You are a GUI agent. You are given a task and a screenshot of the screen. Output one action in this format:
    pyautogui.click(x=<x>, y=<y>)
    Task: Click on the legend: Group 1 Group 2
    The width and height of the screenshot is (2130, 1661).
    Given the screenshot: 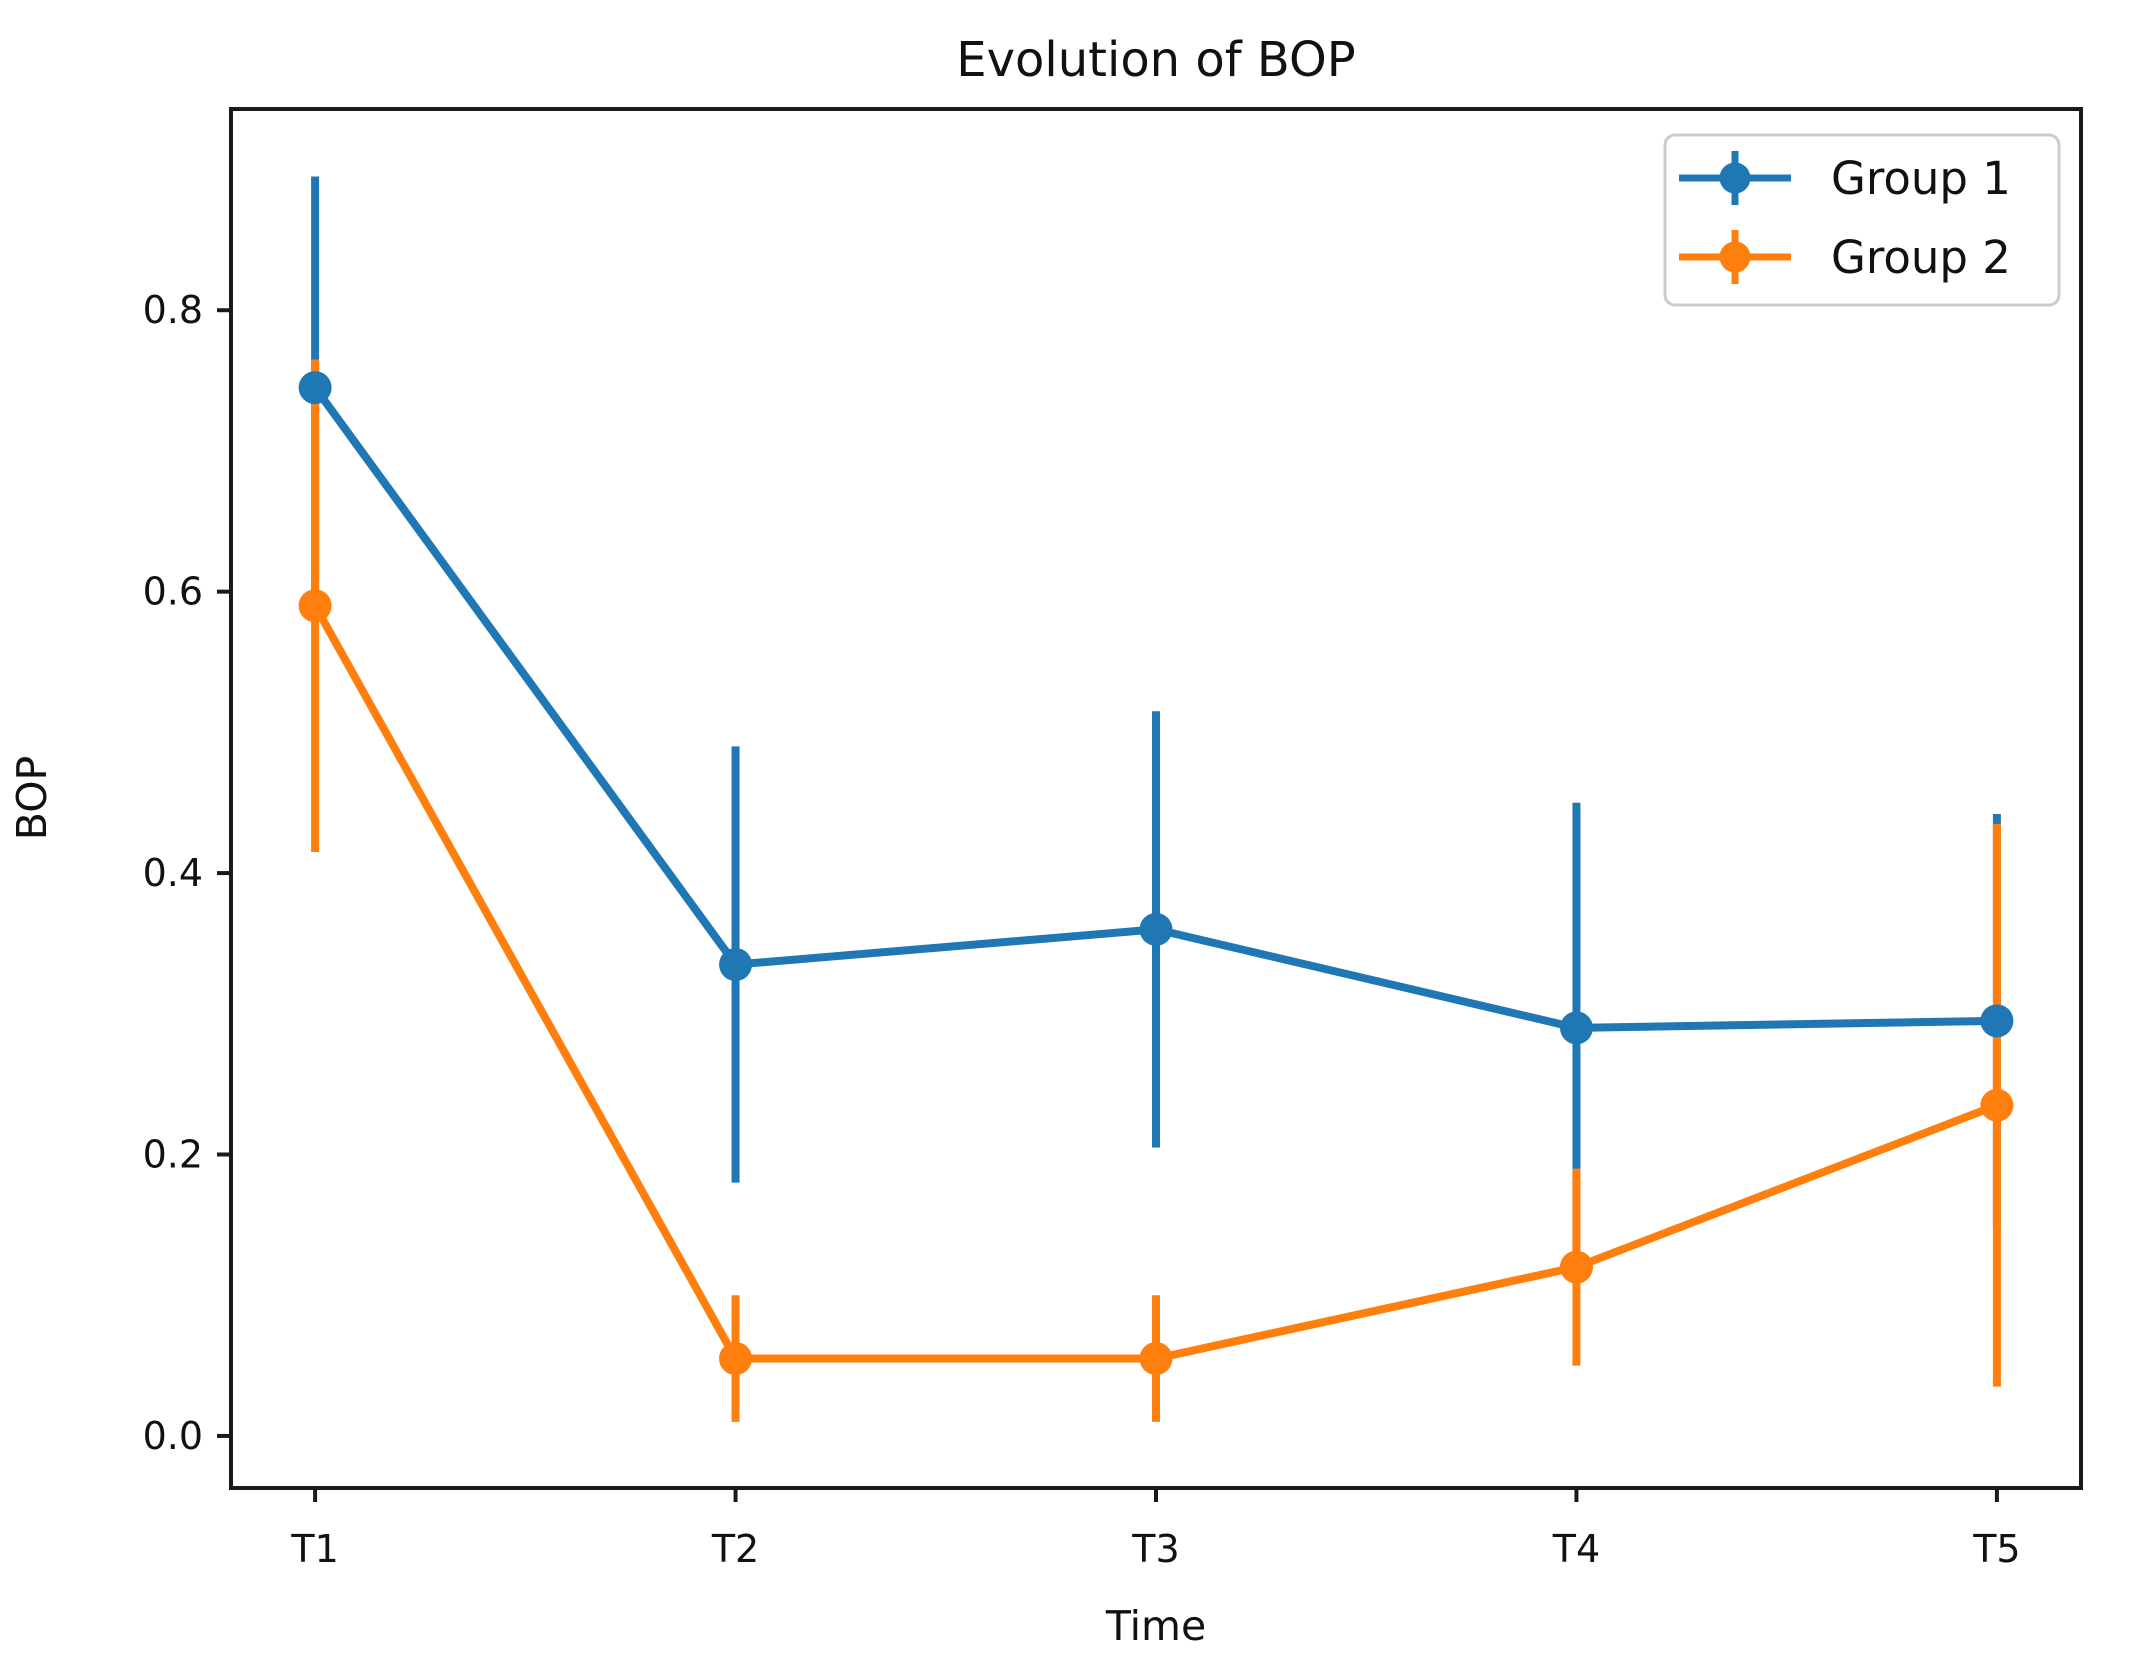 What is the action you would take?
    pyautogui.click(x=1862, y=220)
    